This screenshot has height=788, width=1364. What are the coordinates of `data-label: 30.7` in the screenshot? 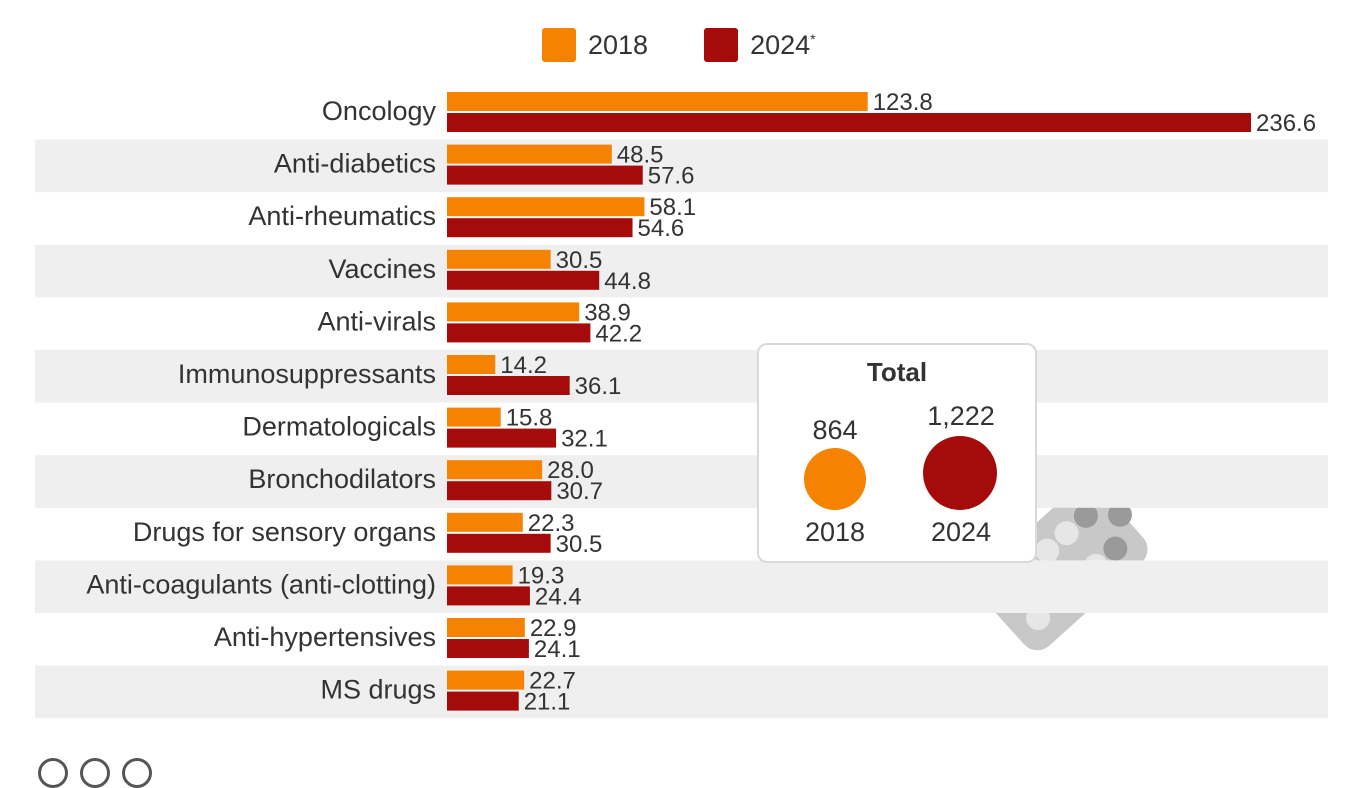 It's located at (579, 491).